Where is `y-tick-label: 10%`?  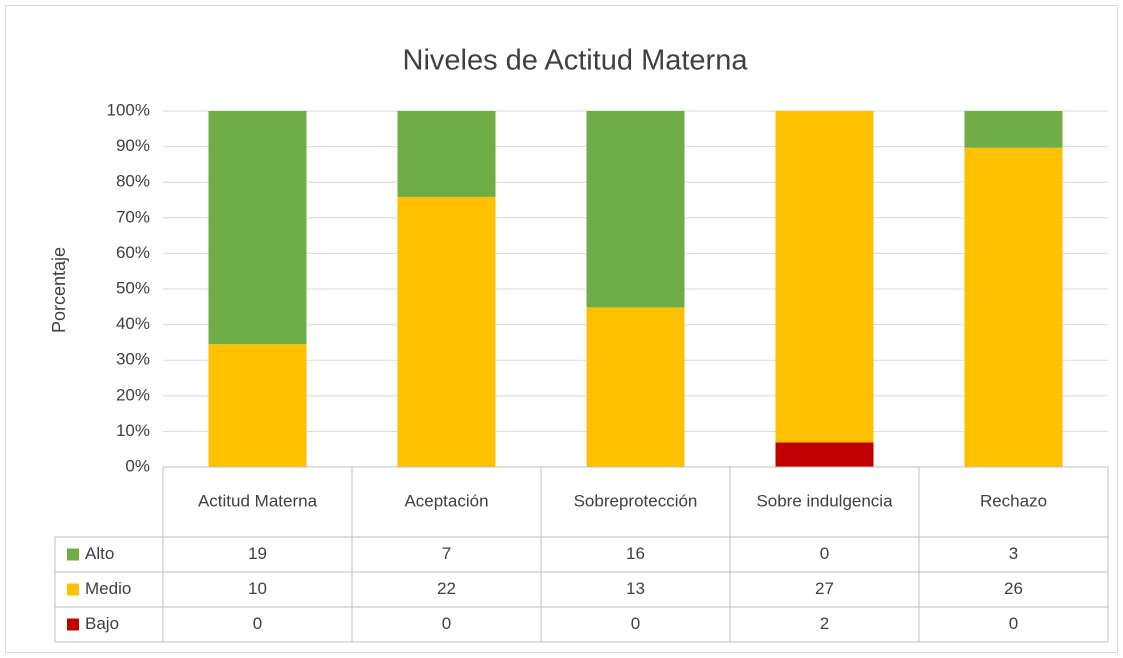 y-tick-label: 10% is located at coordinates (133, 430).